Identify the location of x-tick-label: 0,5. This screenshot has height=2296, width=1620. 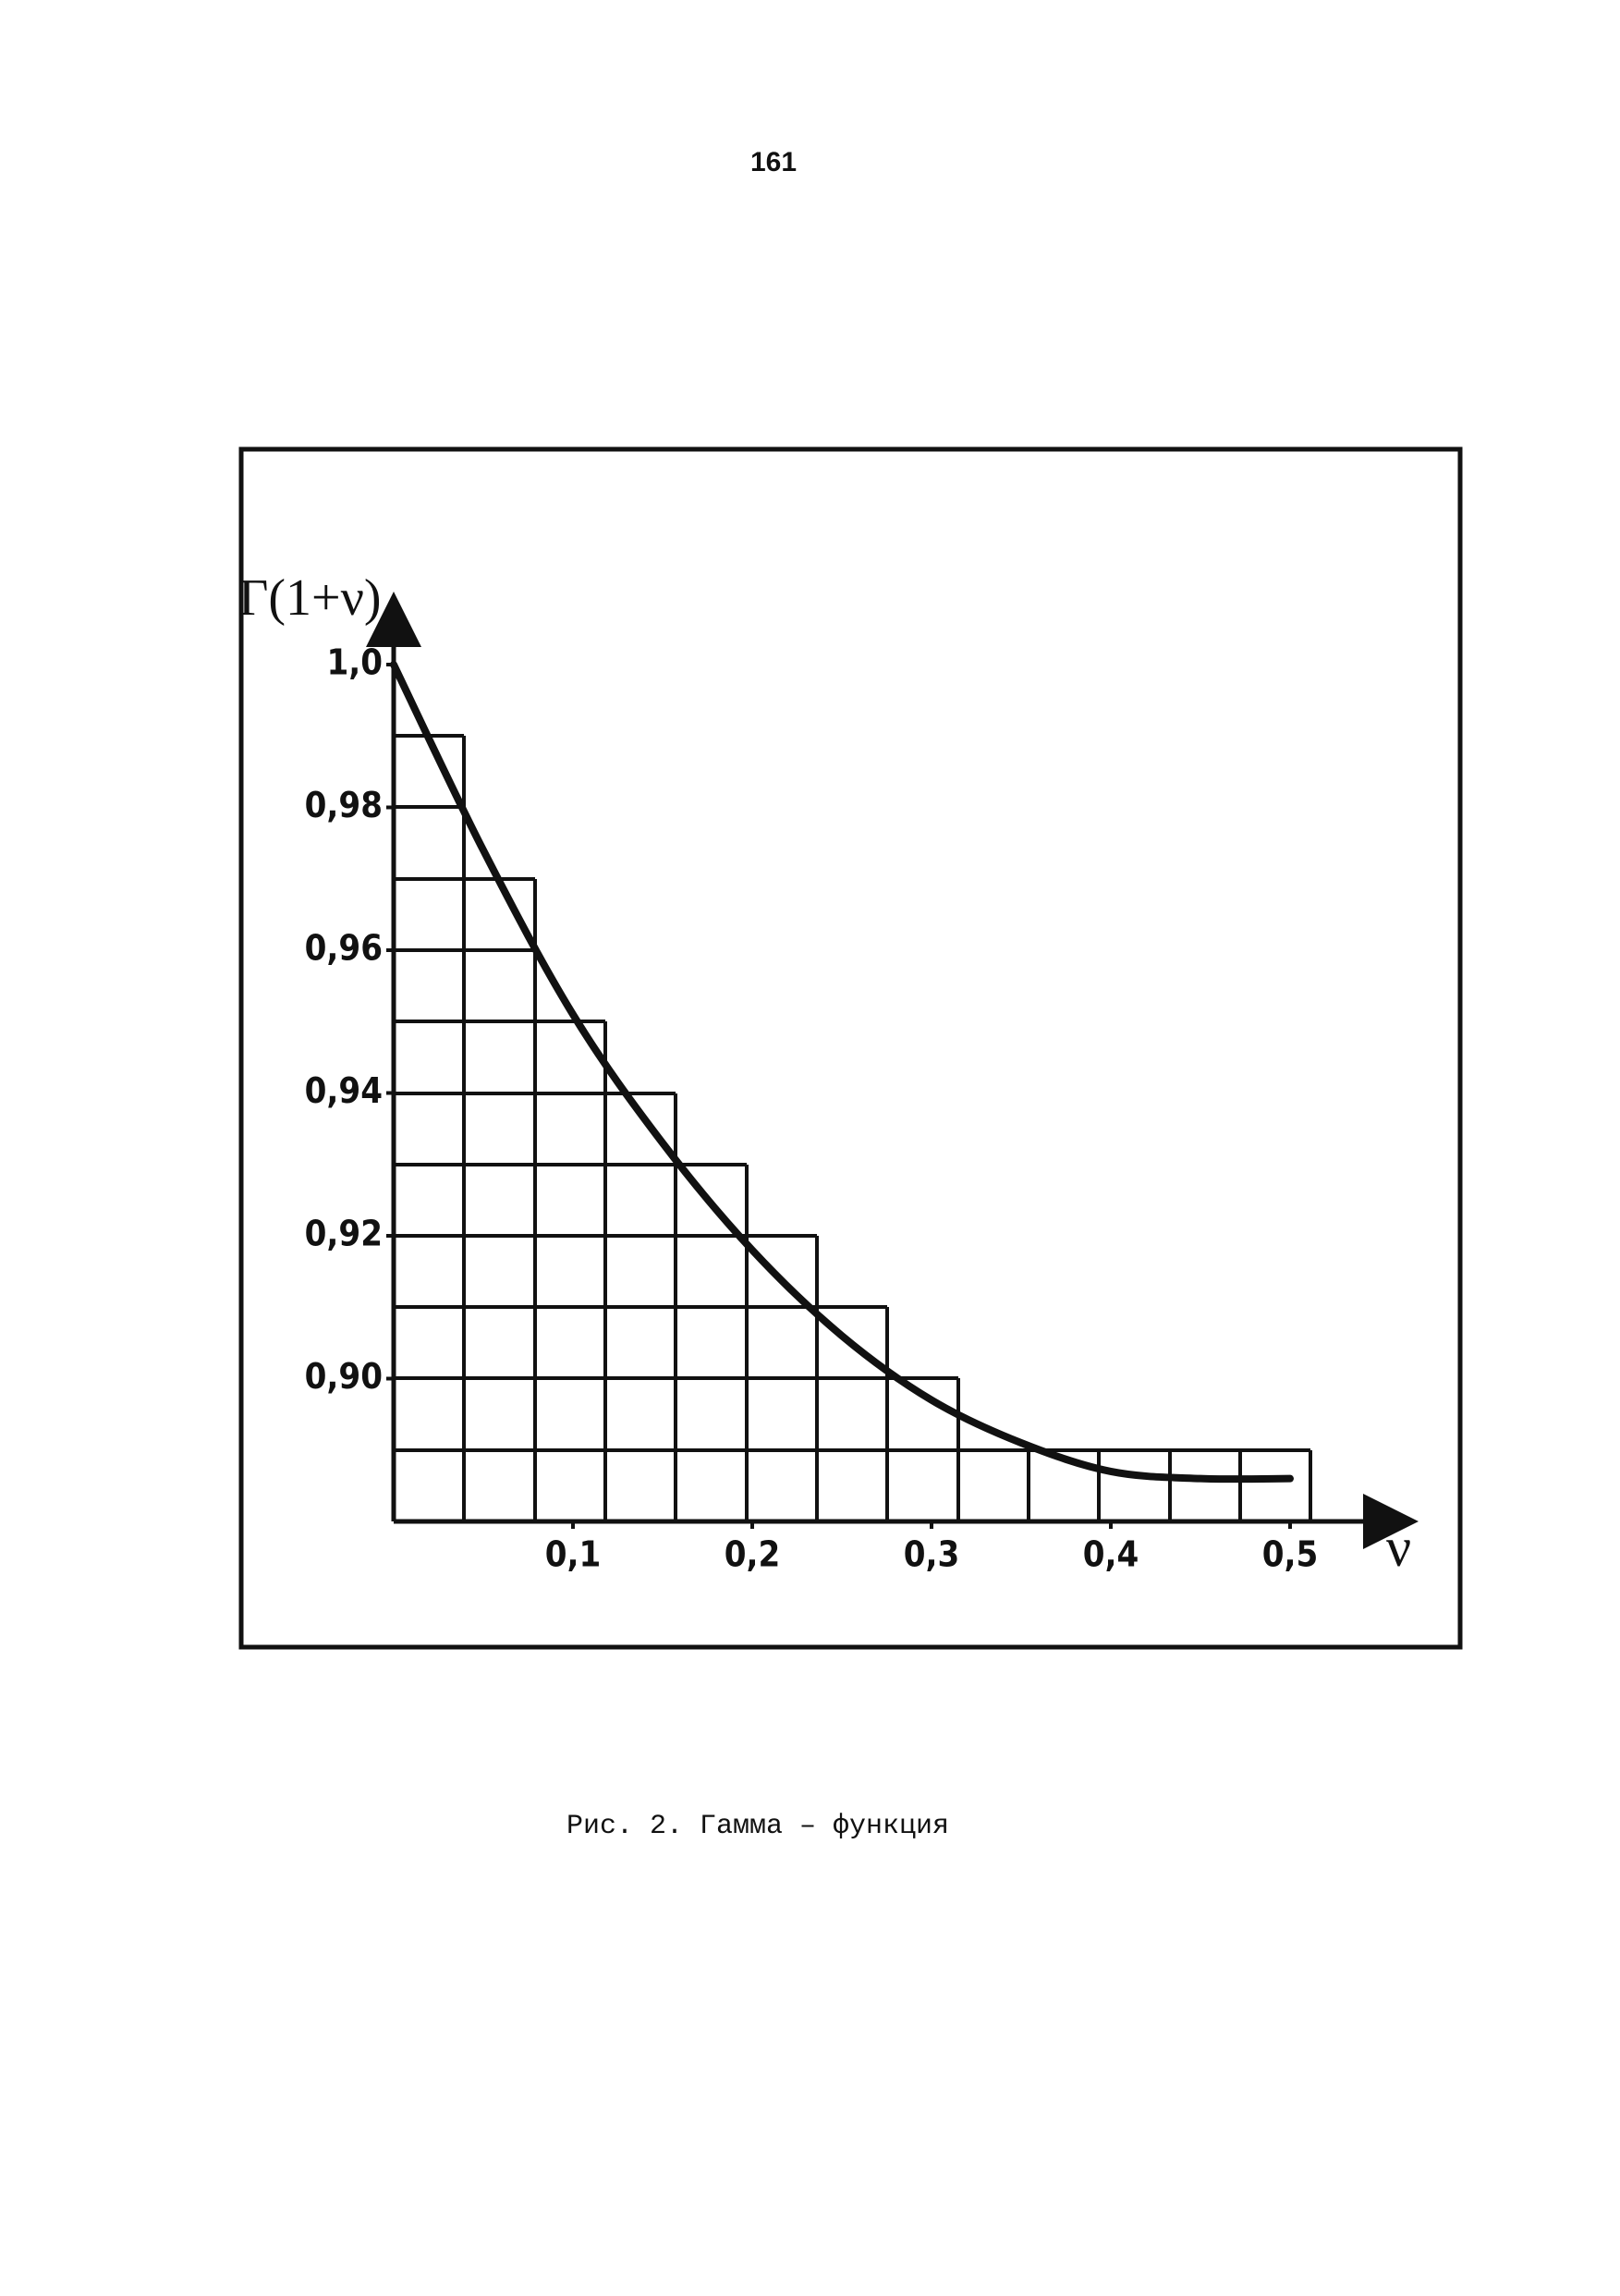
(1291, 1555).